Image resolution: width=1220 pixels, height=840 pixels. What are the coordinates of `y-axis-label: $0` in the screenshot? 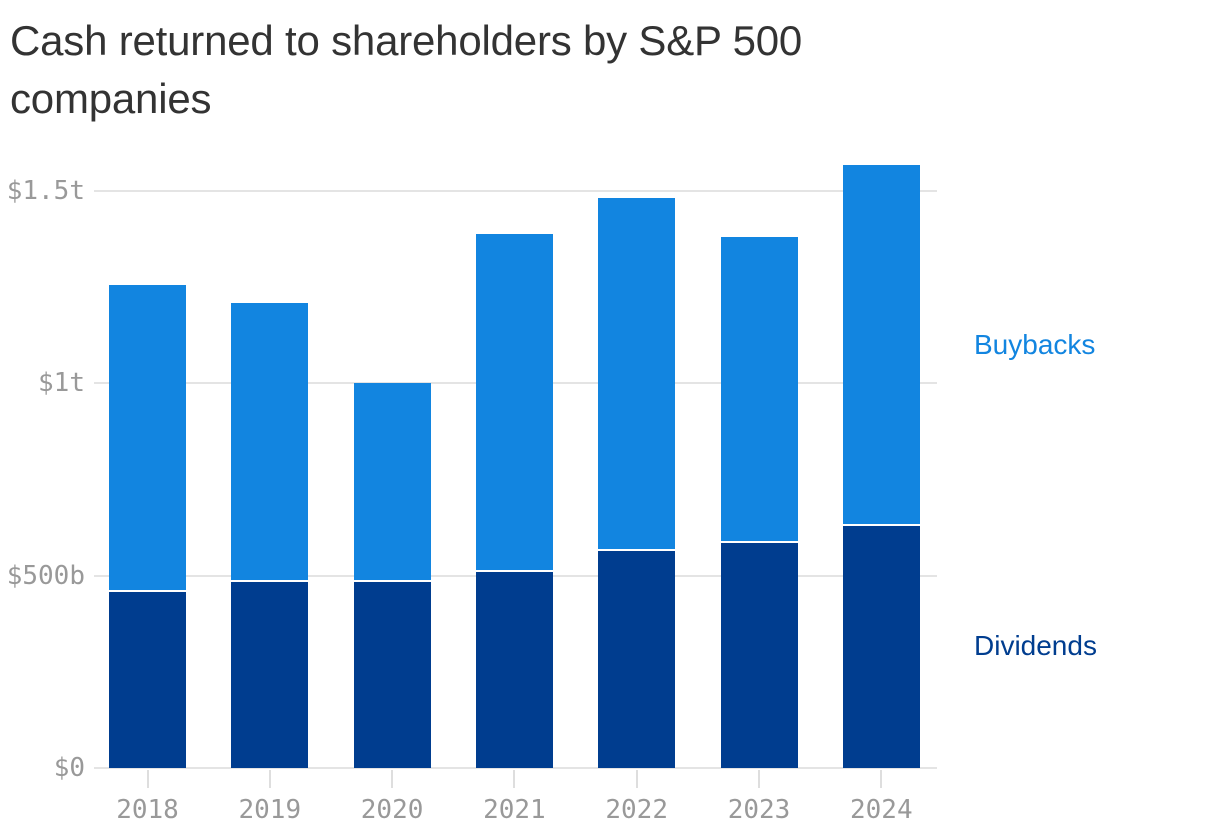 It's located at (69, 768).